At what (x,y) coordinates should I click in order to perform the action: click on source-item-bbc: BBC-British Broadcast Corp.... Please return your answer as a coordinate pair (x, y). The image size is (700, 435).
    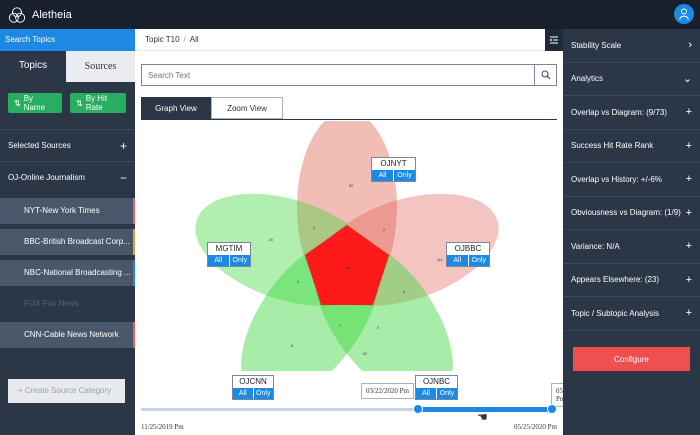
    Looking at the image, I should click on (67, 242).